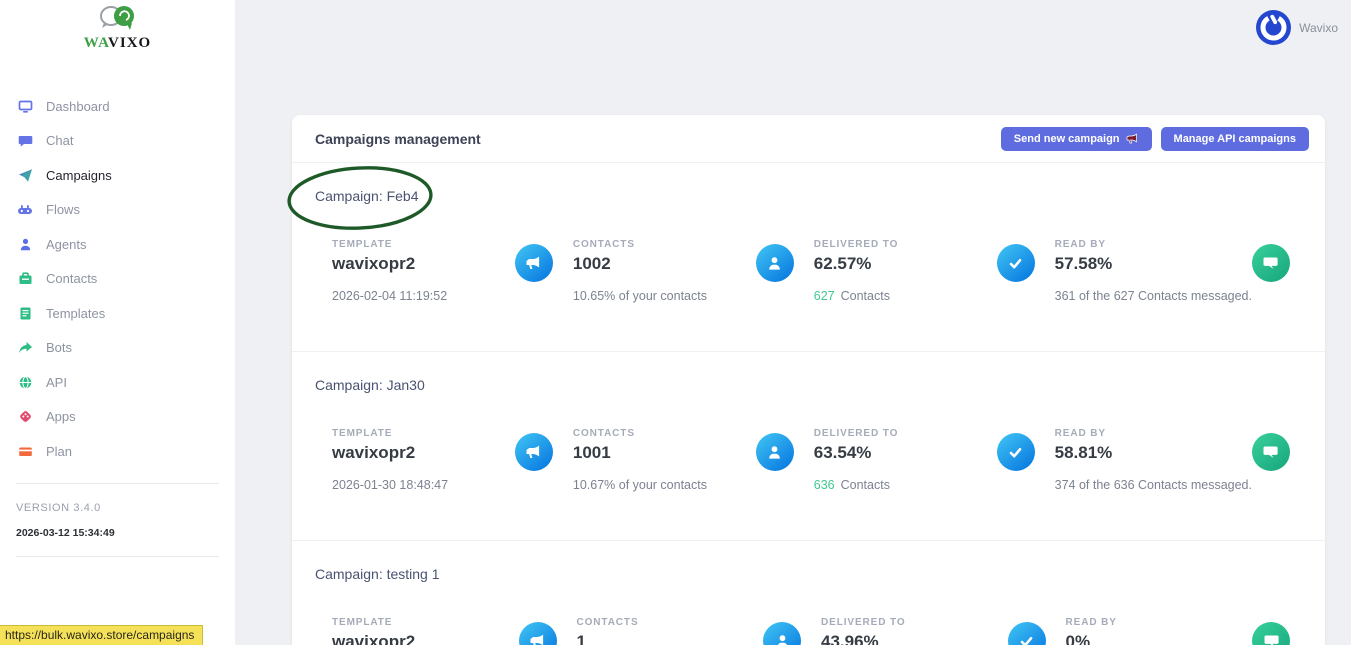 This screenshot has width=1351, height=645. What do you see at coordinates (117, 451) in the screenshot?
I see `sidebar-item-plan: Plan` at bounding box center [117, 451].